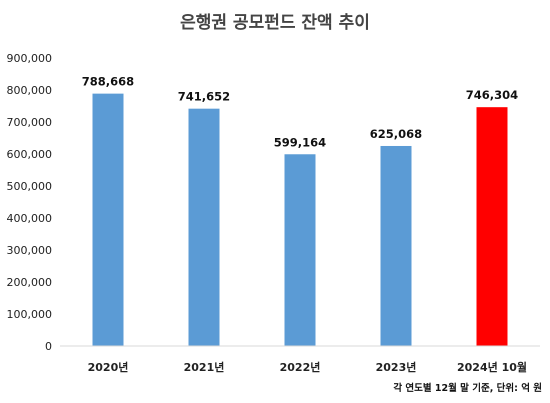  Describe the element at coordinates (30, 250) in the screenshot. I see `y-tick-label: 300,000` at that location.